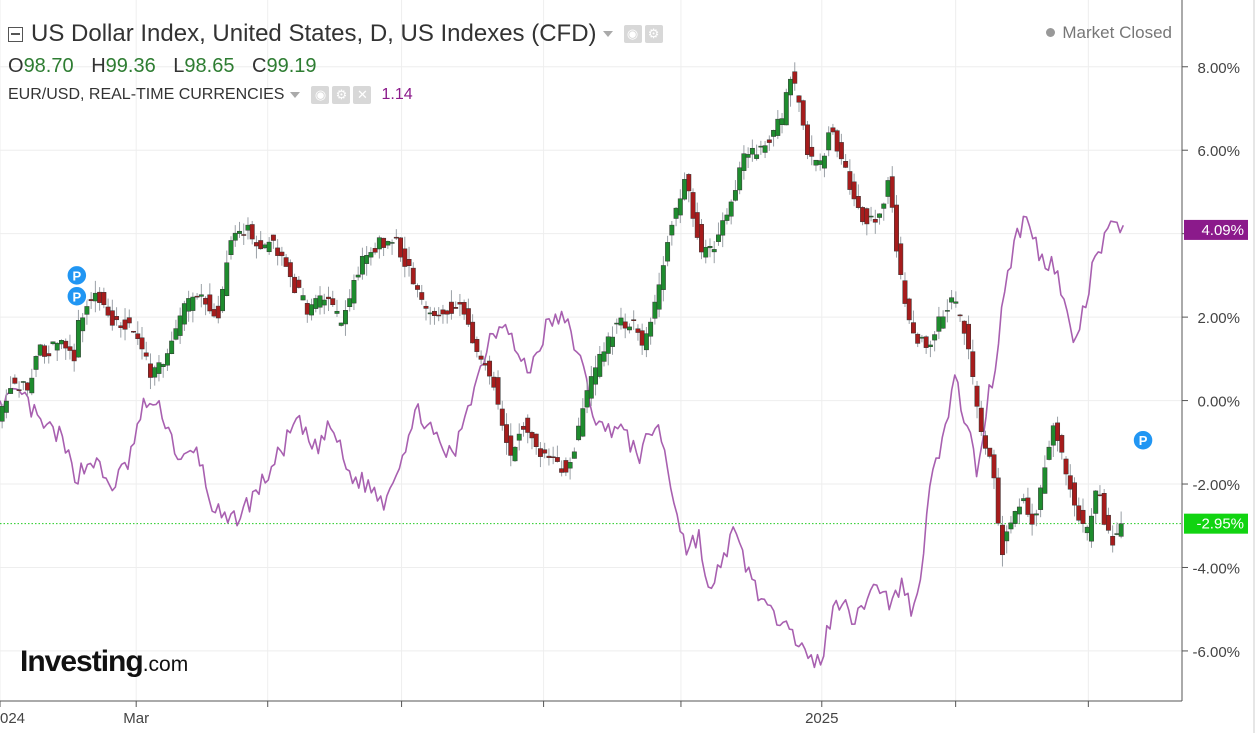  I want to click on y-tick-label: -2.00%, so click(1216, 485).